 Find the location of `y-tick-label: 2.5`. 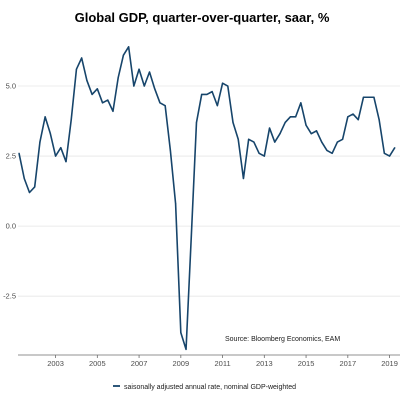

y-tick-label: 2.5 is located at coordinates (11, 156).